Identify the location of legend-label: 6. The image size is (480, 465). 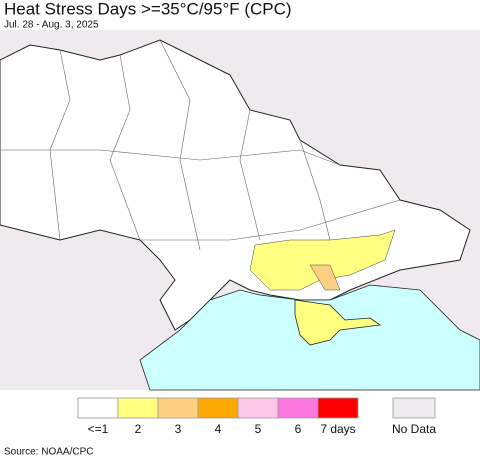
(298, 429).